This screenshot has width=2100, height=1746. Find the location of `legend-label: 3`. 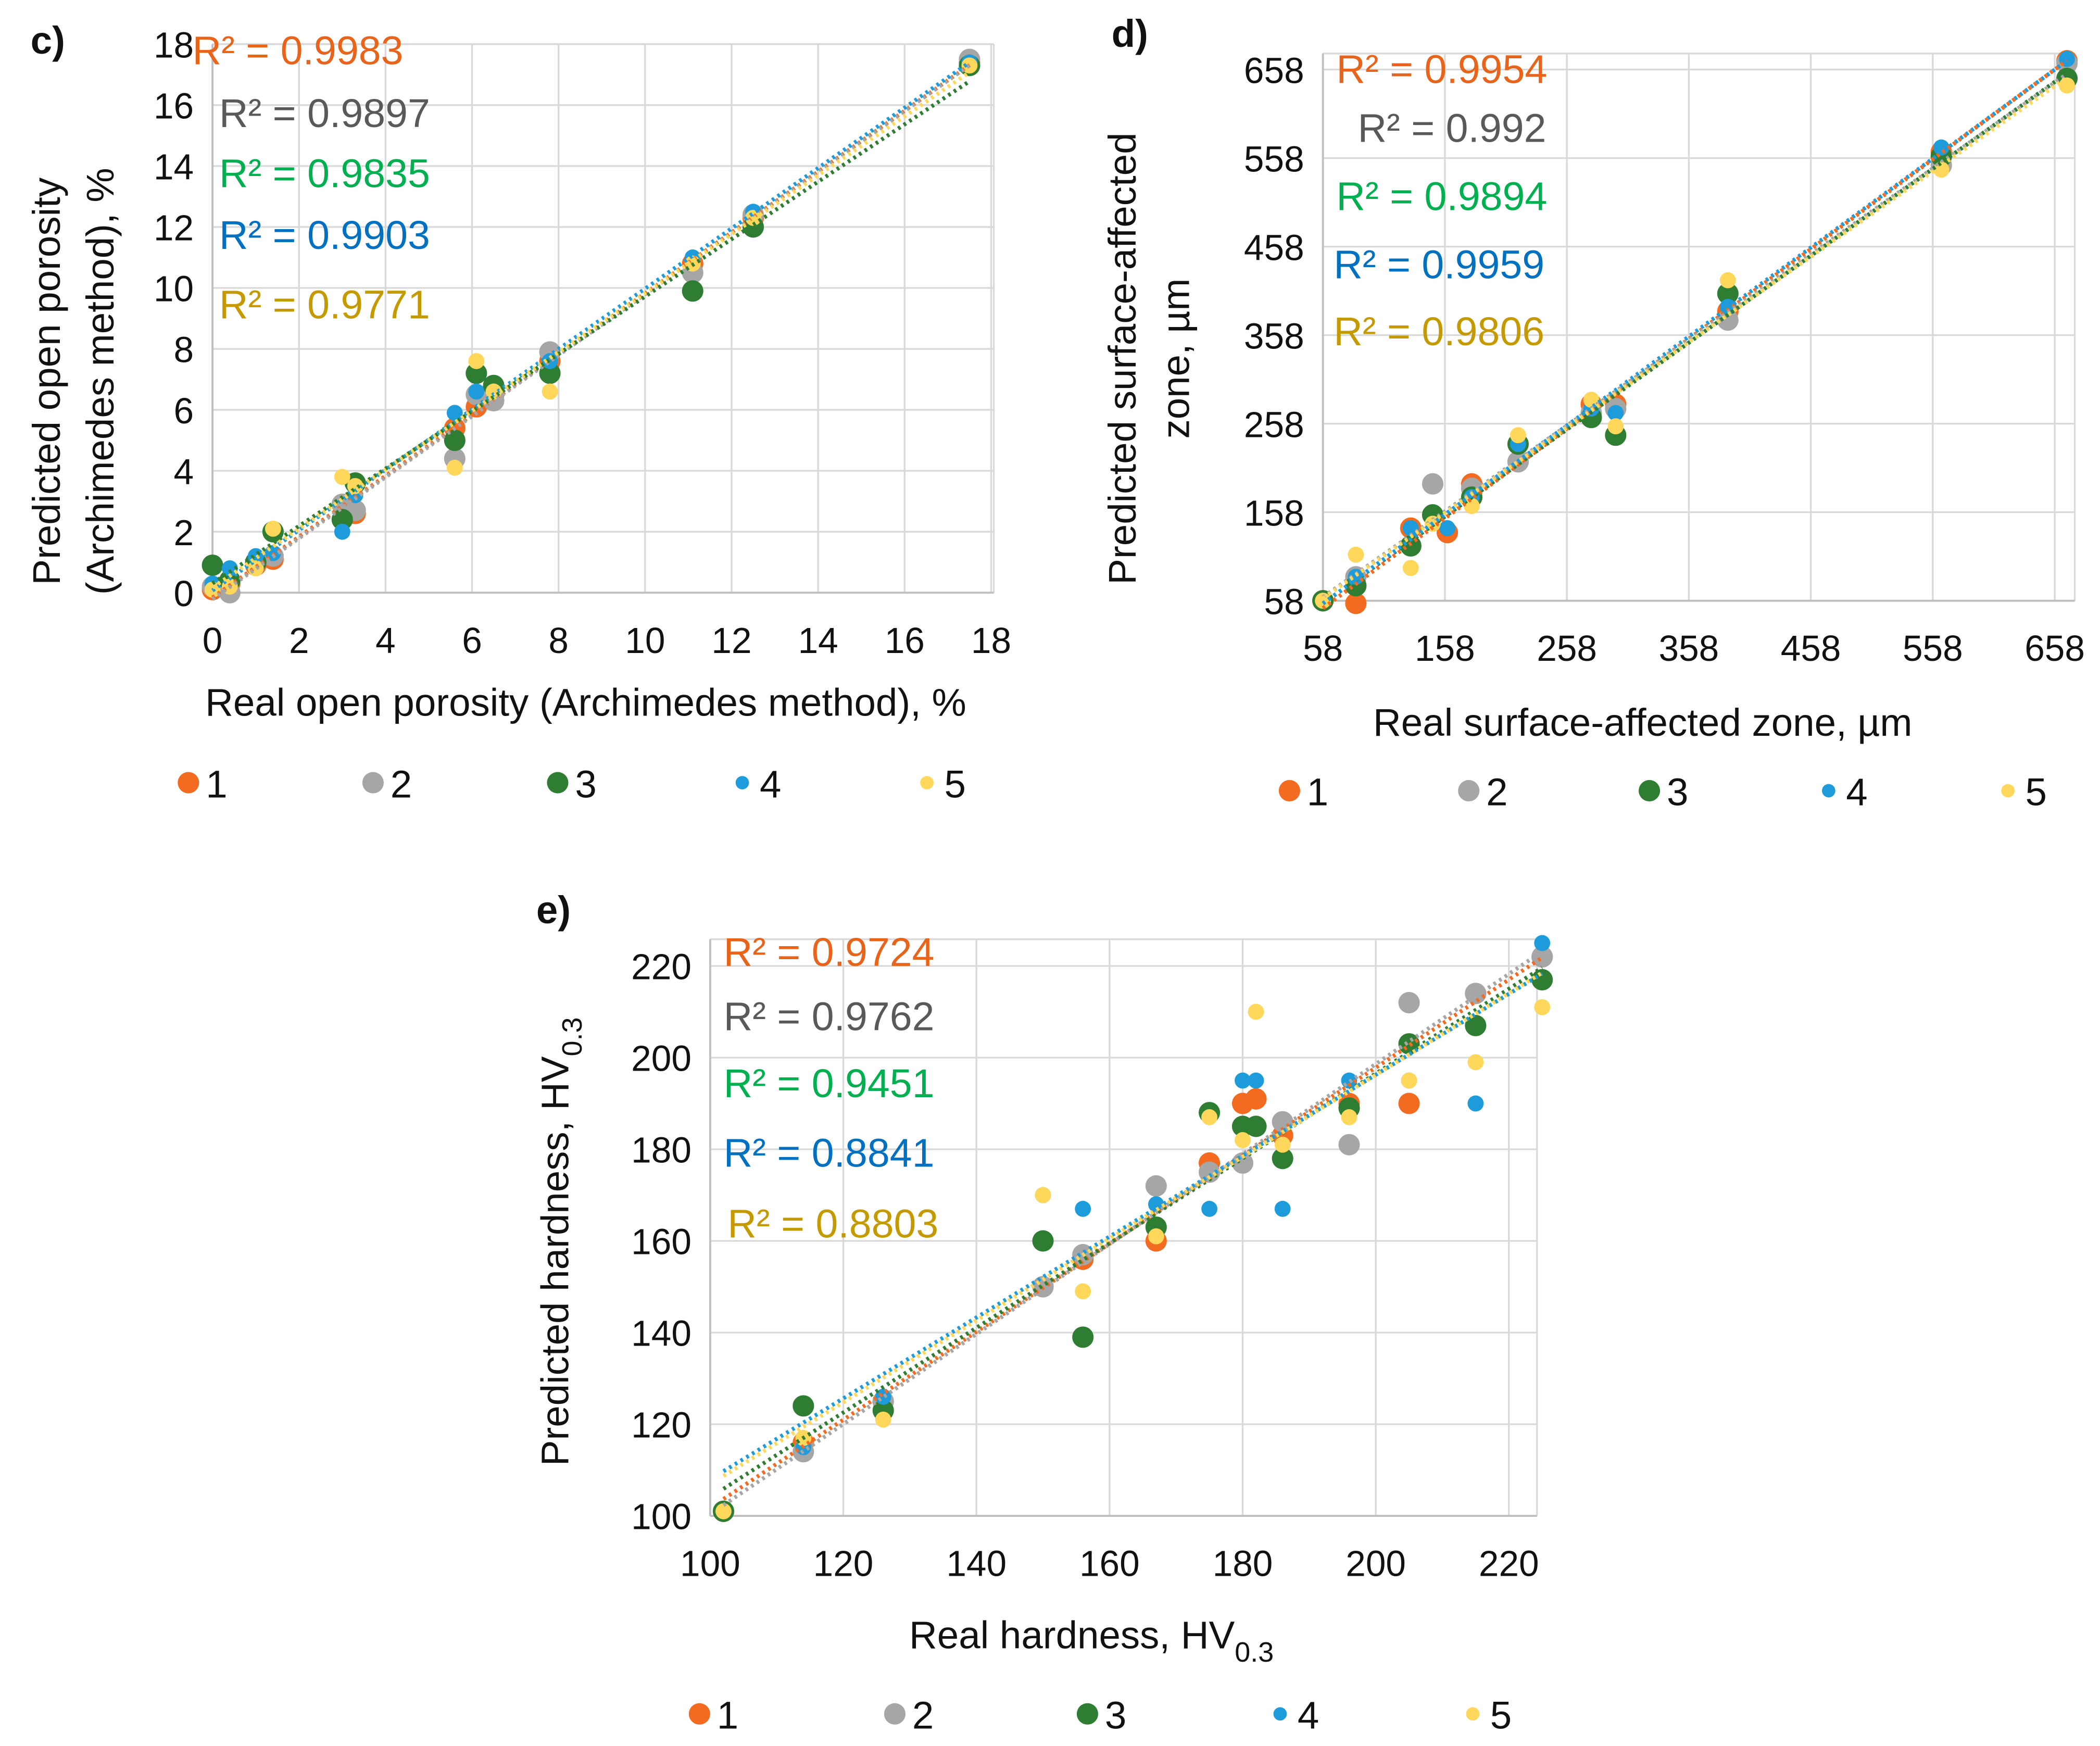

legend-label: 3 is located at coordinates (1115, 1716).